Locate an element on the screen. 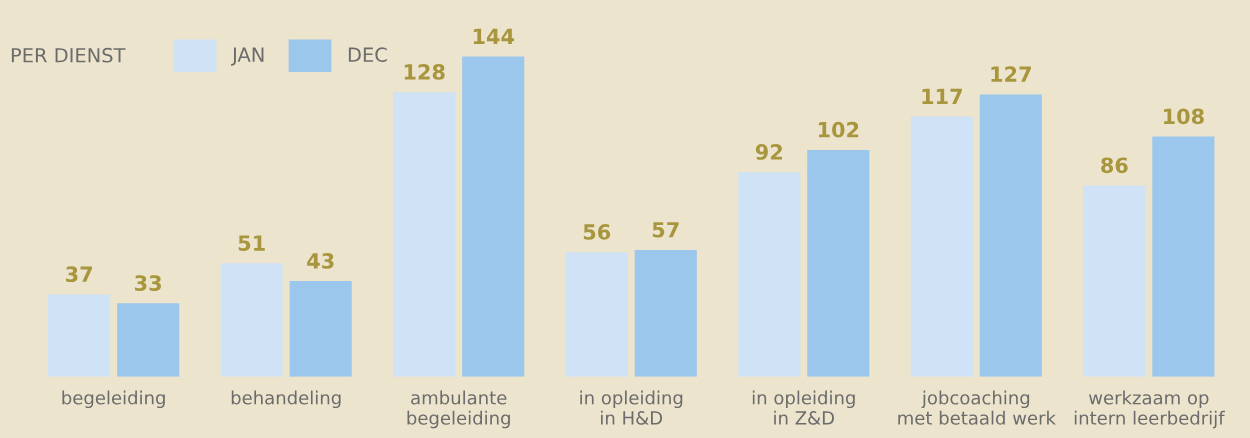 Image resolution: width=1250 pixels, height=438 pixels. data-label: 51 is located at coordinates (251, 243).